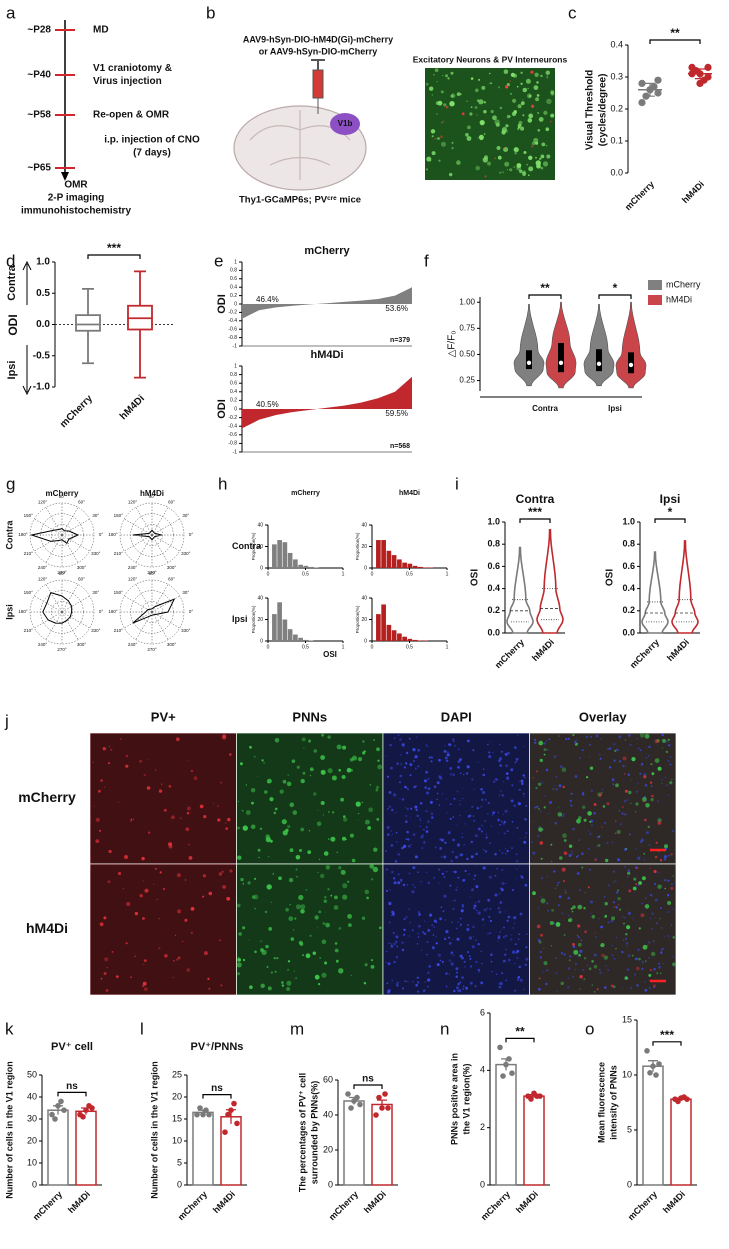  What do you see at coordinates (616, 44) in the screenshot?
I see `y-tick-label: 0.4` at bounding box center [616, 44].